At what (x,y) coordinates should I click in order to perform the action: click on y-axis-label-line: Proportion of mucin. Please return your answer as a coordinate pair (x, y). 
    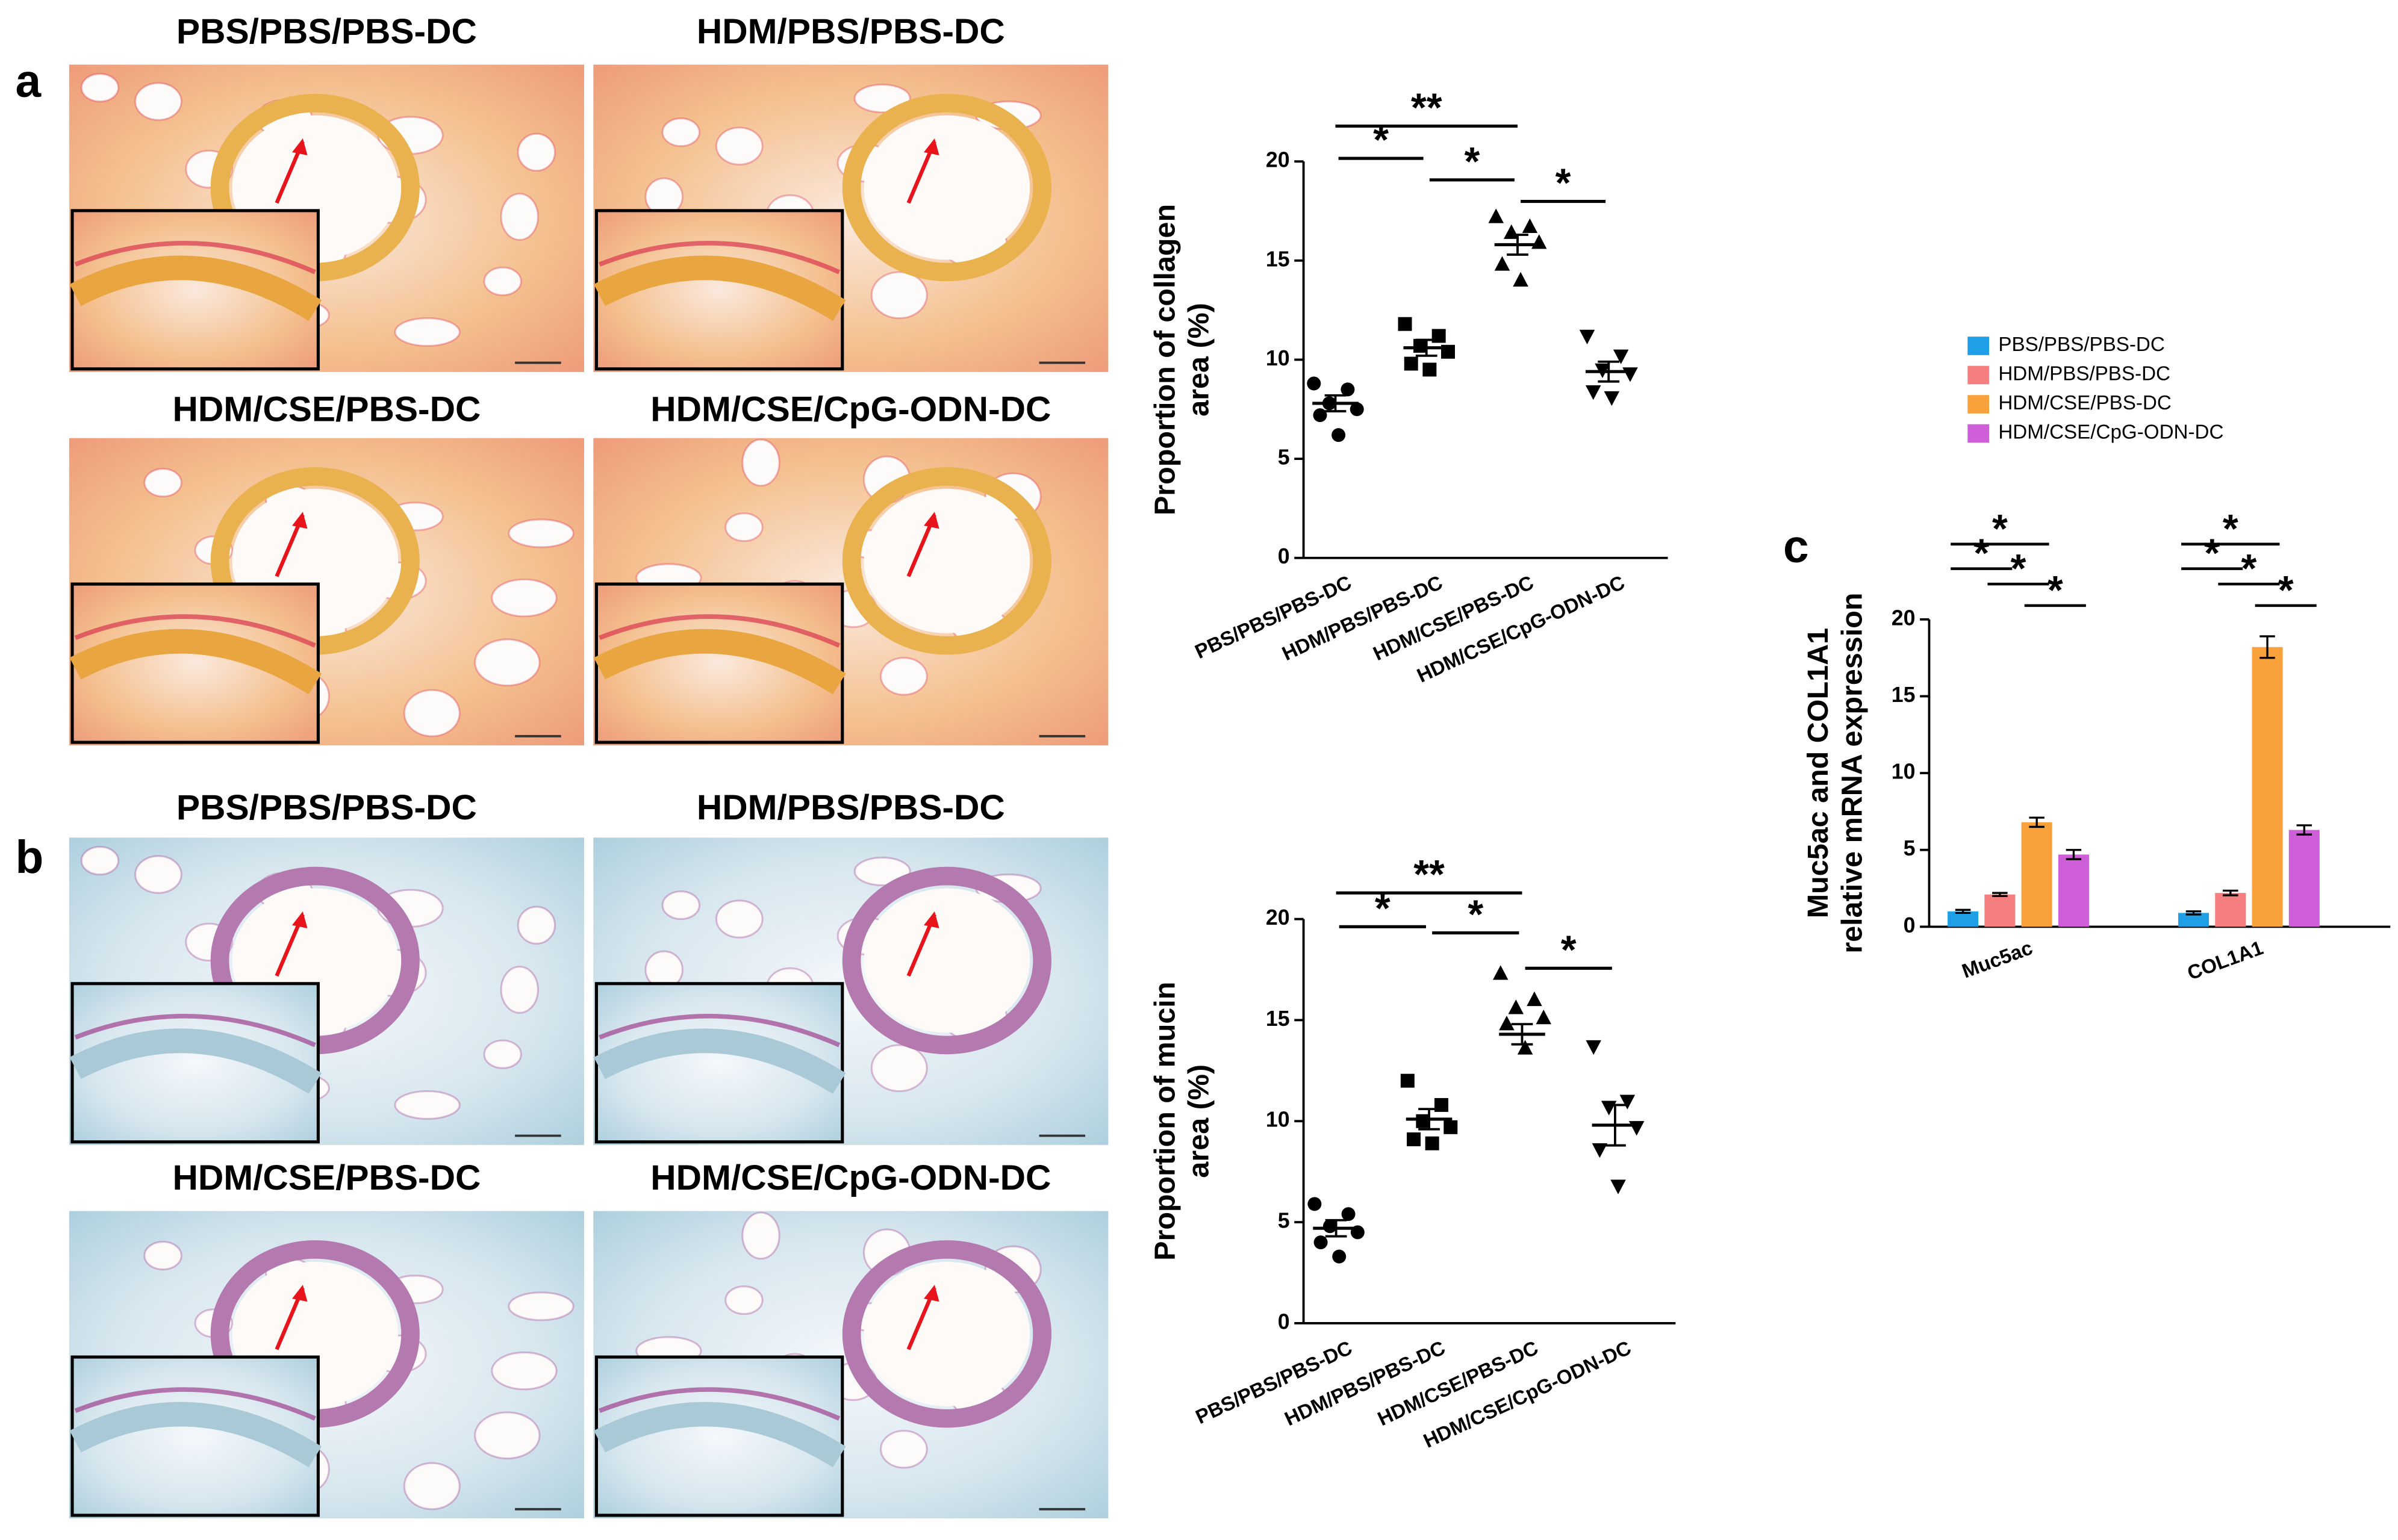
    Looking at the image, I should click on (1164, 1122).